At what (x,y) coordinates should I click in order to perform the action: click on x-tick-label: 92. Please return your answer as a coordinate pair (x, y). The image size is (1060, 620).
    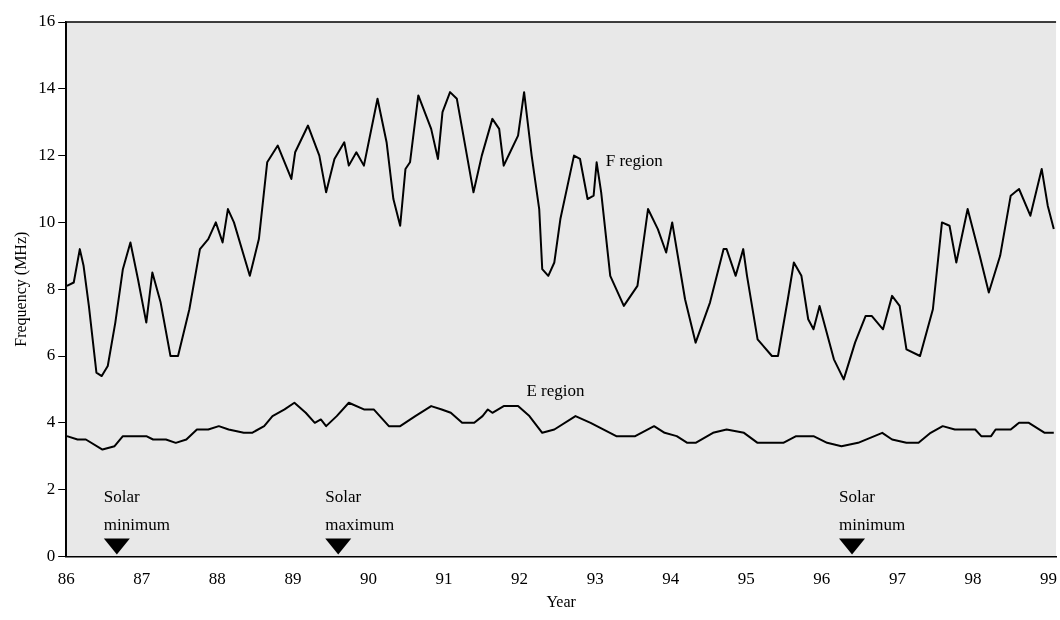
    Looking at the image, I should click on (520, 579).